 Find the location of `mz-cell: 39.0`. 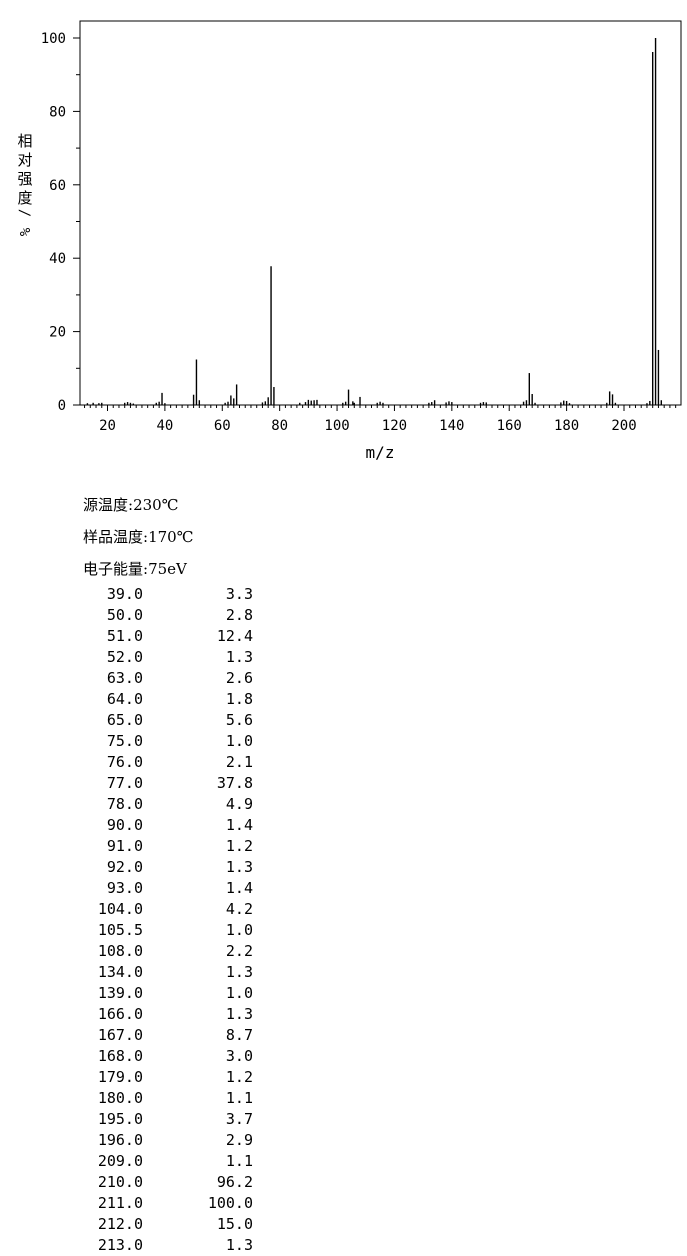

mz-cell: 39.0 is located at coordinates (124, 594).